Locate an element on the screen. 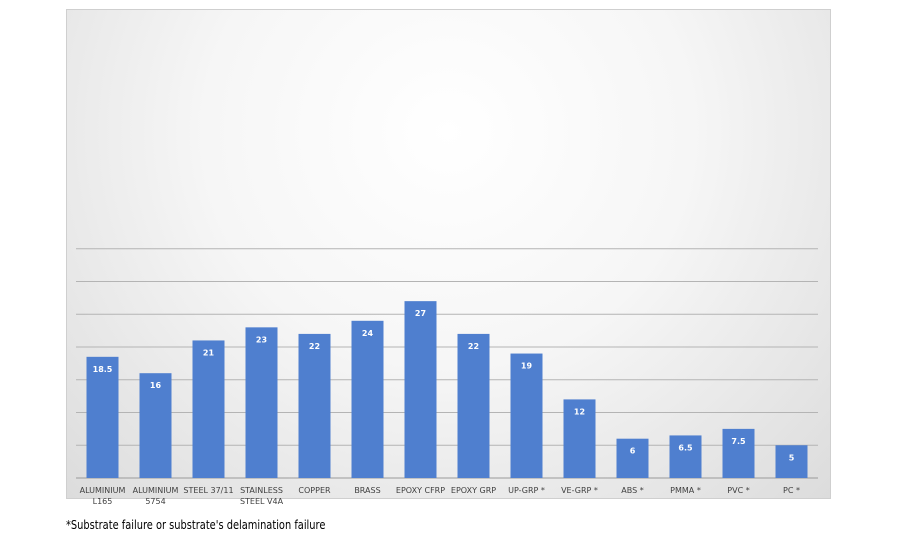 The image size is (900, 550). data-label: 24 is located at coordinates (368, 333).